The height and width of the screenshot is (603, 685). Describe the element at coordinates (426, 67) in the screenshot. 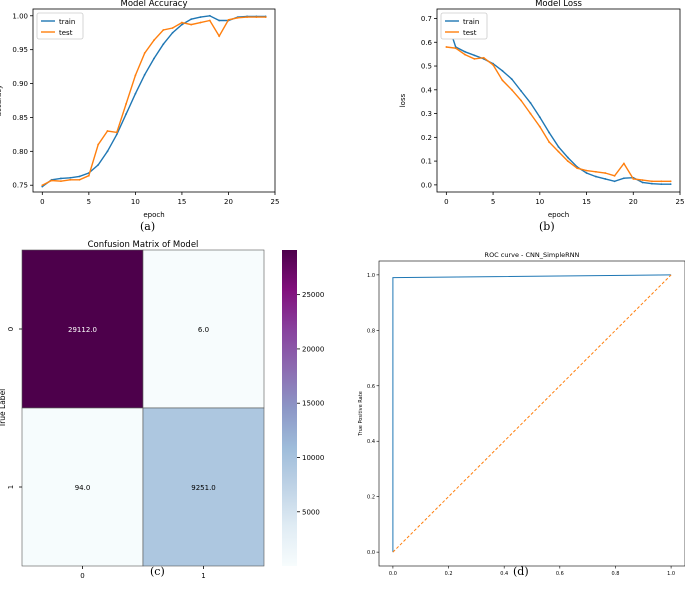

I see `y-tick-label: 0.5` at that location.